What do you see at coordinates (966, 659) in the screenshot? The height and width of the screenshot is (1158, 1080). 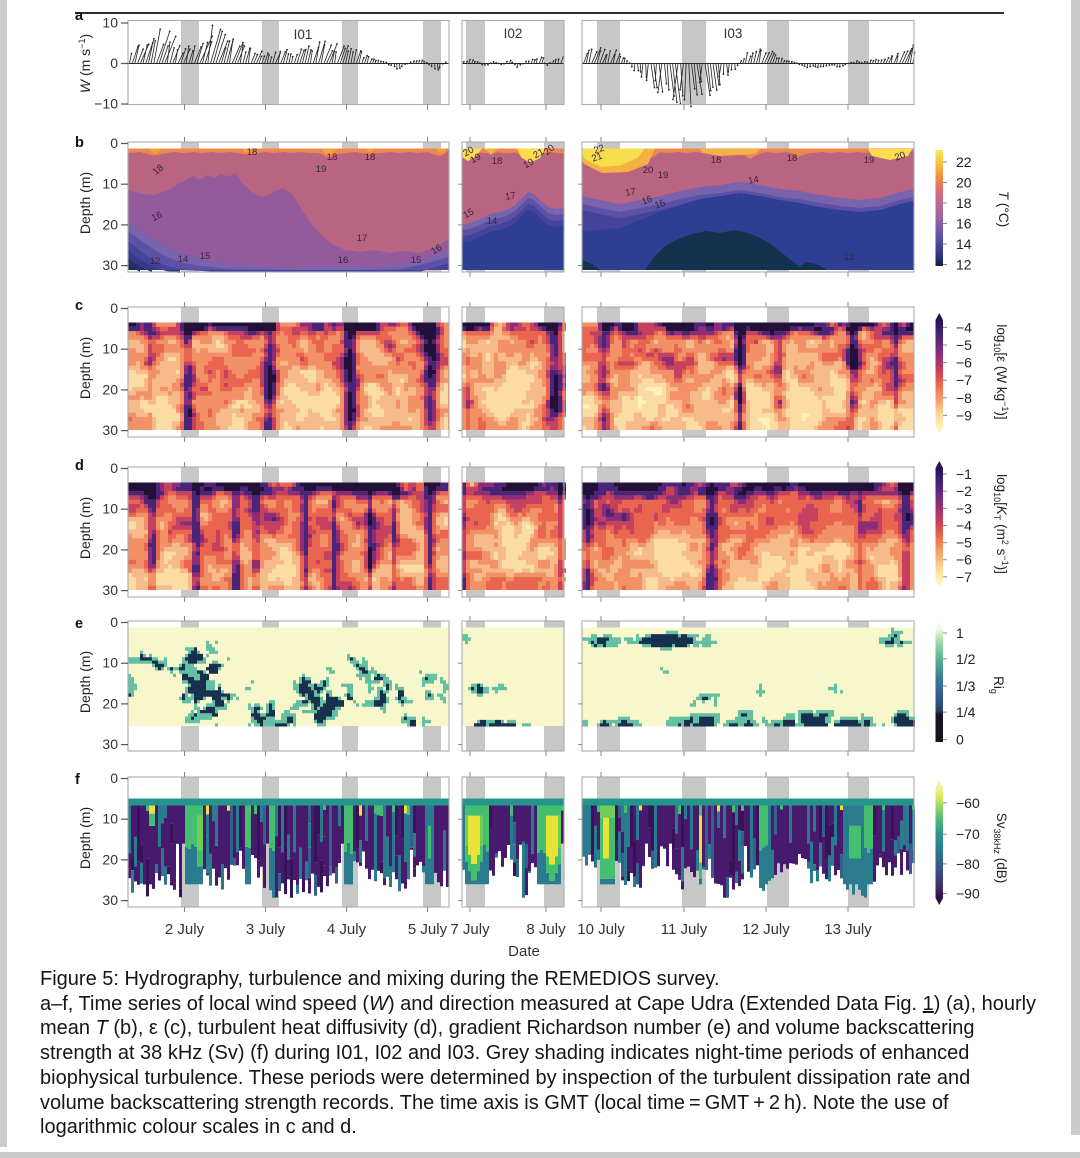 I see `svg-text: 1/2` at bounding box center [966, 659].